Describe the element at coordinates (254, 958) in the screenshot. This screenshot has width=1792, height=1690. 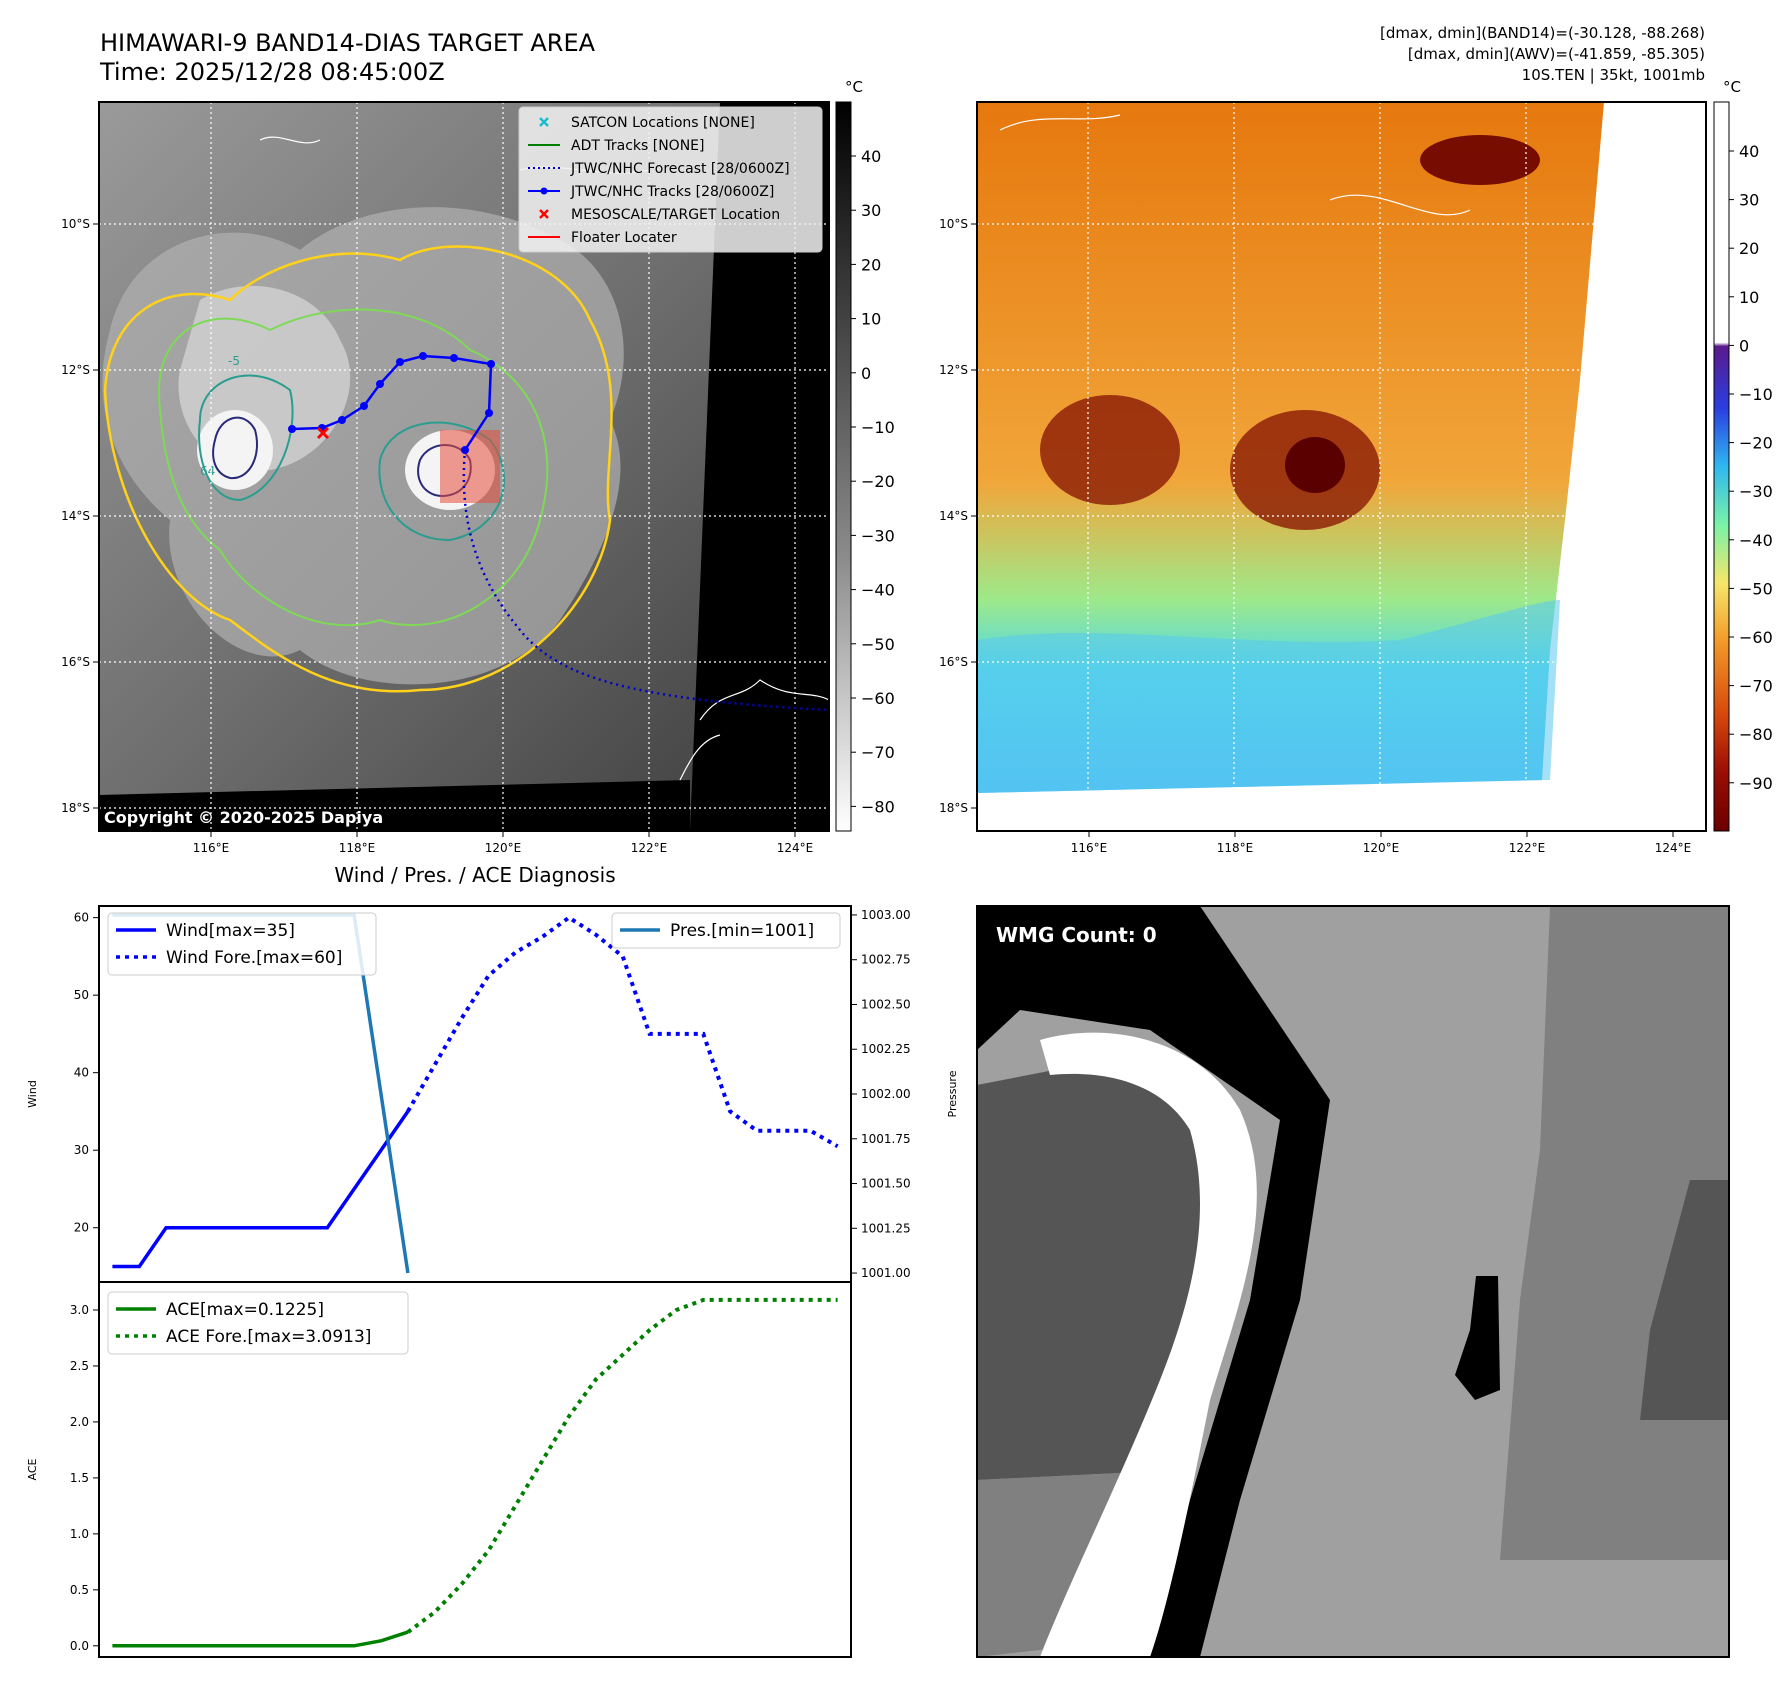
I see `legend-label: Wind Fore.[max=60]` at that location.